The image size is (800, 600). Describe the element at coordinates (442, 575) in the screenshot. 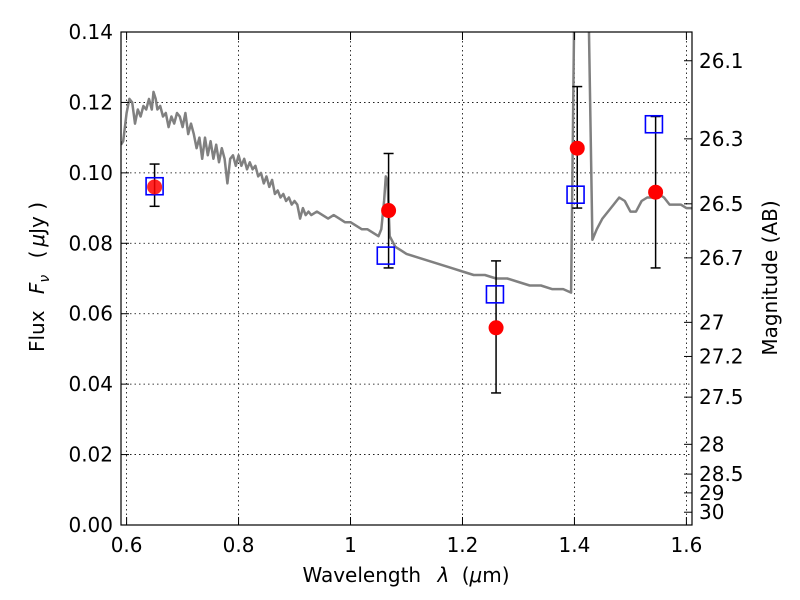

I see `x-axis-label-symbol: λ` at that location.